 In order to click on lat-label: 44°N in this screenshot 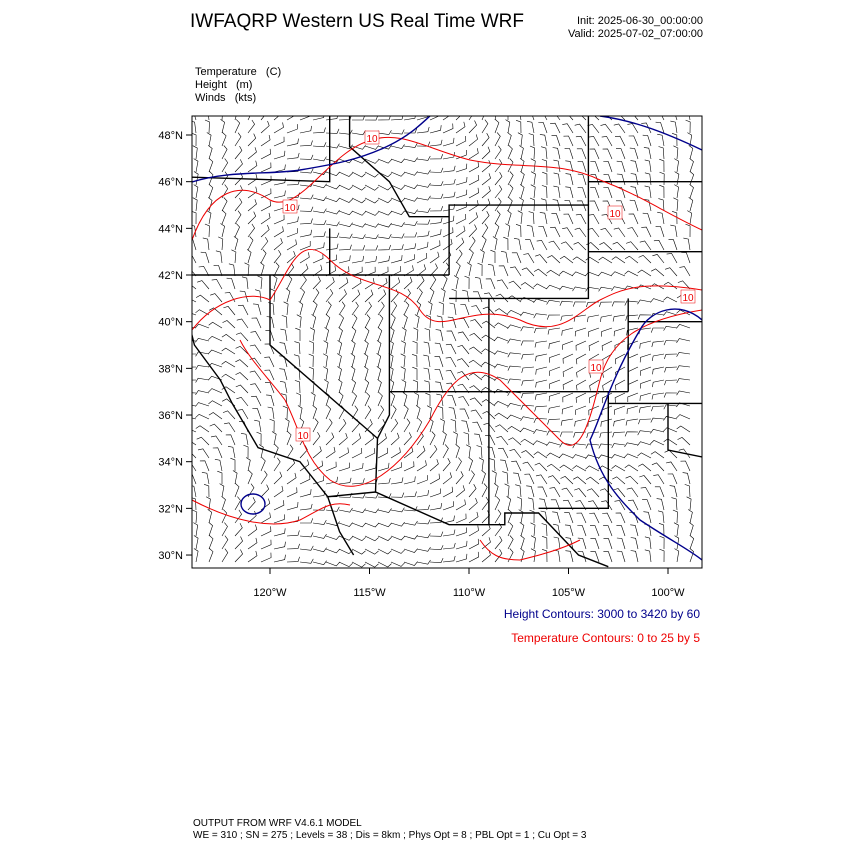, I will do `click(170, 229)`.